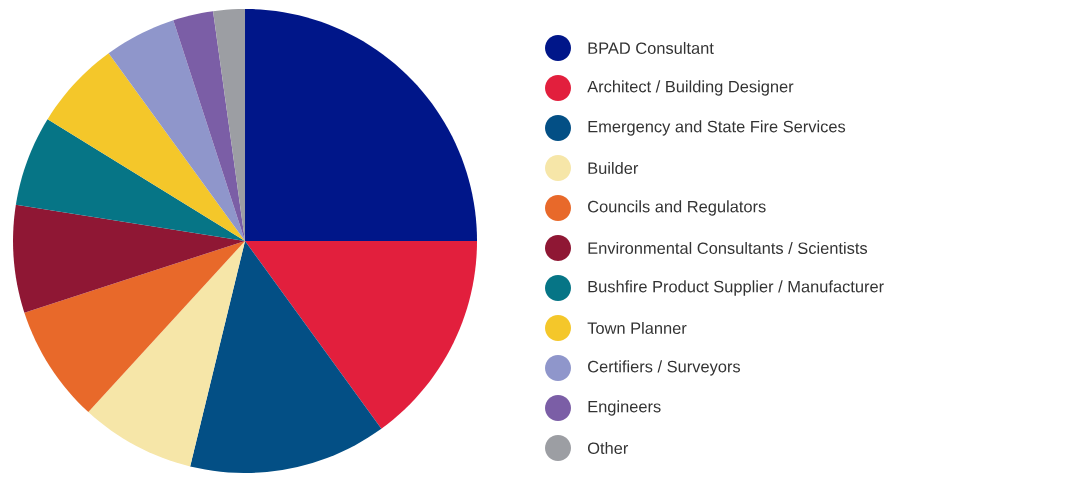 This screenshot has height=477, width=1076. What do you see at coordinates (664, 368) in the screenshot?
I see `legend-label: Certifiers / Surveyors` at bounding box center [664, 368].